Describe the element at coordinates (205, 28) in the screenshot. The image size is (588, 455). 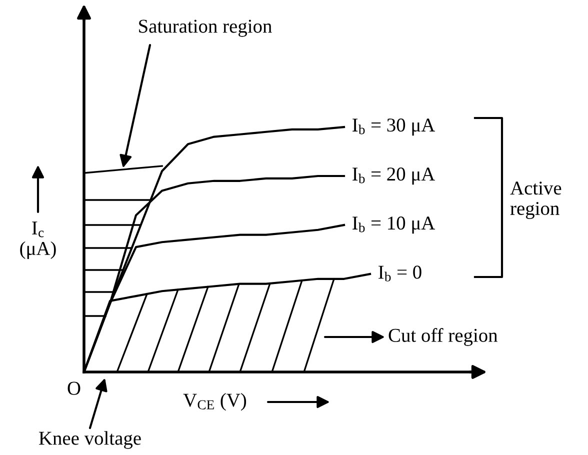
I see `text: Saturation region` at that location.